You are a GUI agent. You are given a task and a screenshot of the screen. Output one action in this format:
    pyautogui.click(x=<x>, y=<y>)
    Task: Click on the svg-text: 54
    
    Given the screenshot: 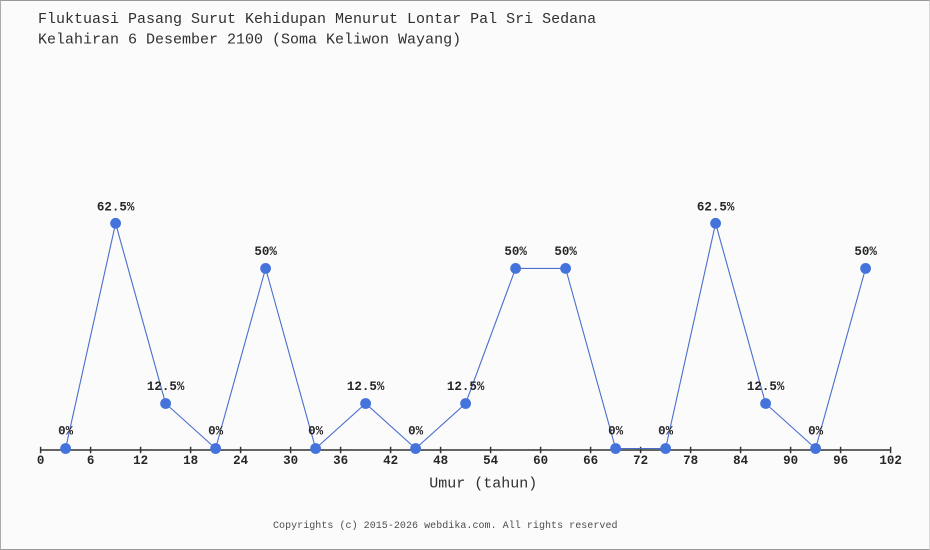 What is the action you would take?
    pyautogui.click(x=491, y=461)
    